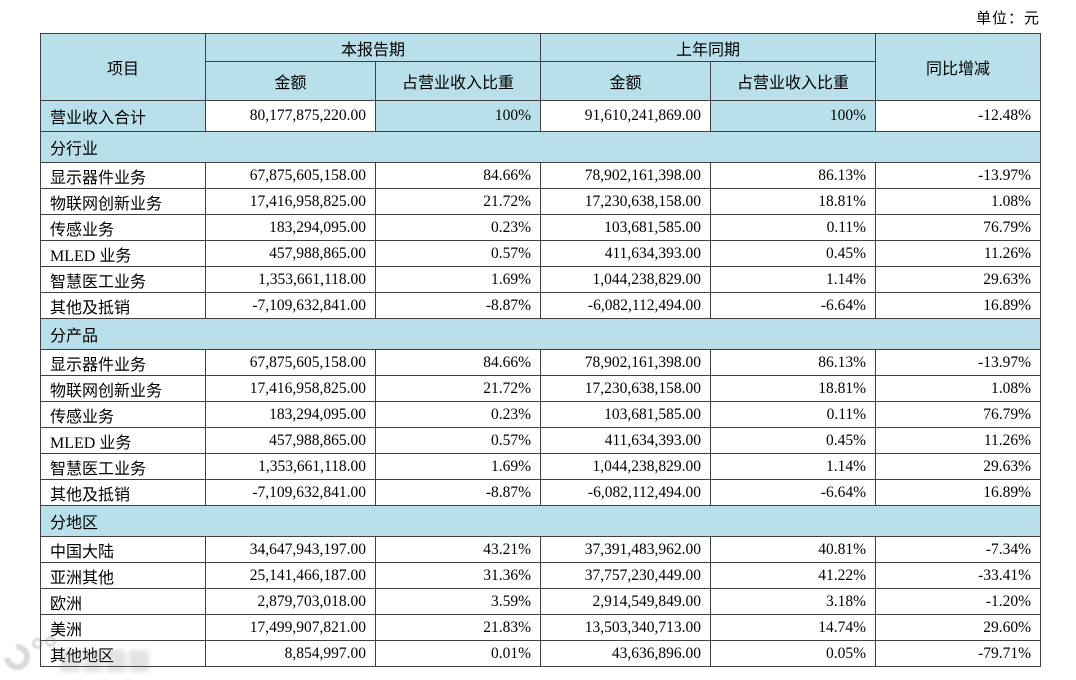 Image resolution: width=1076 pixels, height=680 pixels. I want to click on current-amount-cell: 34,647,943,197.00, so click(290, 549).